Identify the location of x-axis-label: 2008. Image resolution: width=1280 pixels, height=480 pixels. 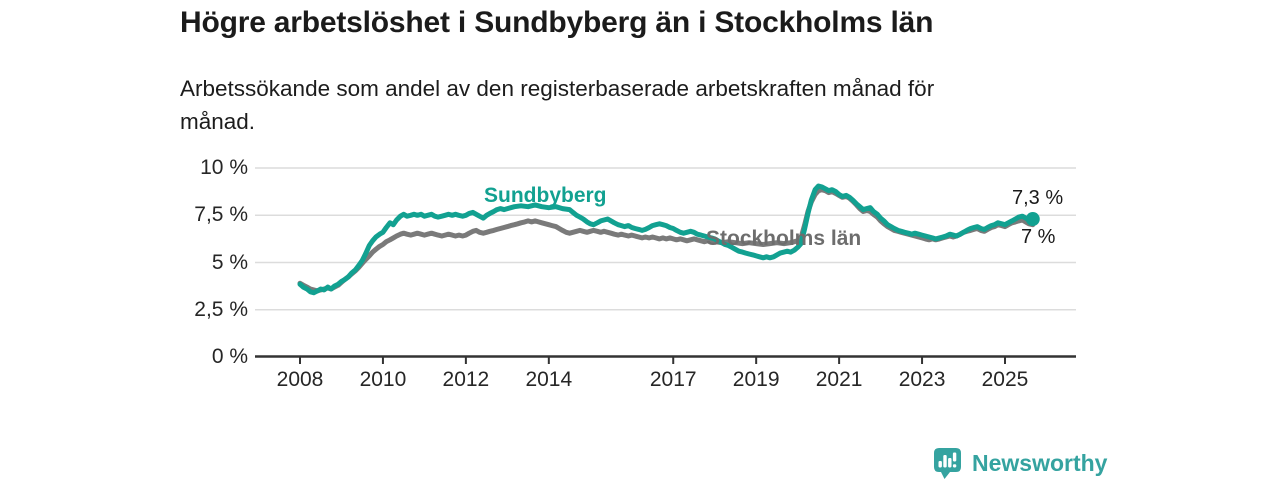
(300, 379).